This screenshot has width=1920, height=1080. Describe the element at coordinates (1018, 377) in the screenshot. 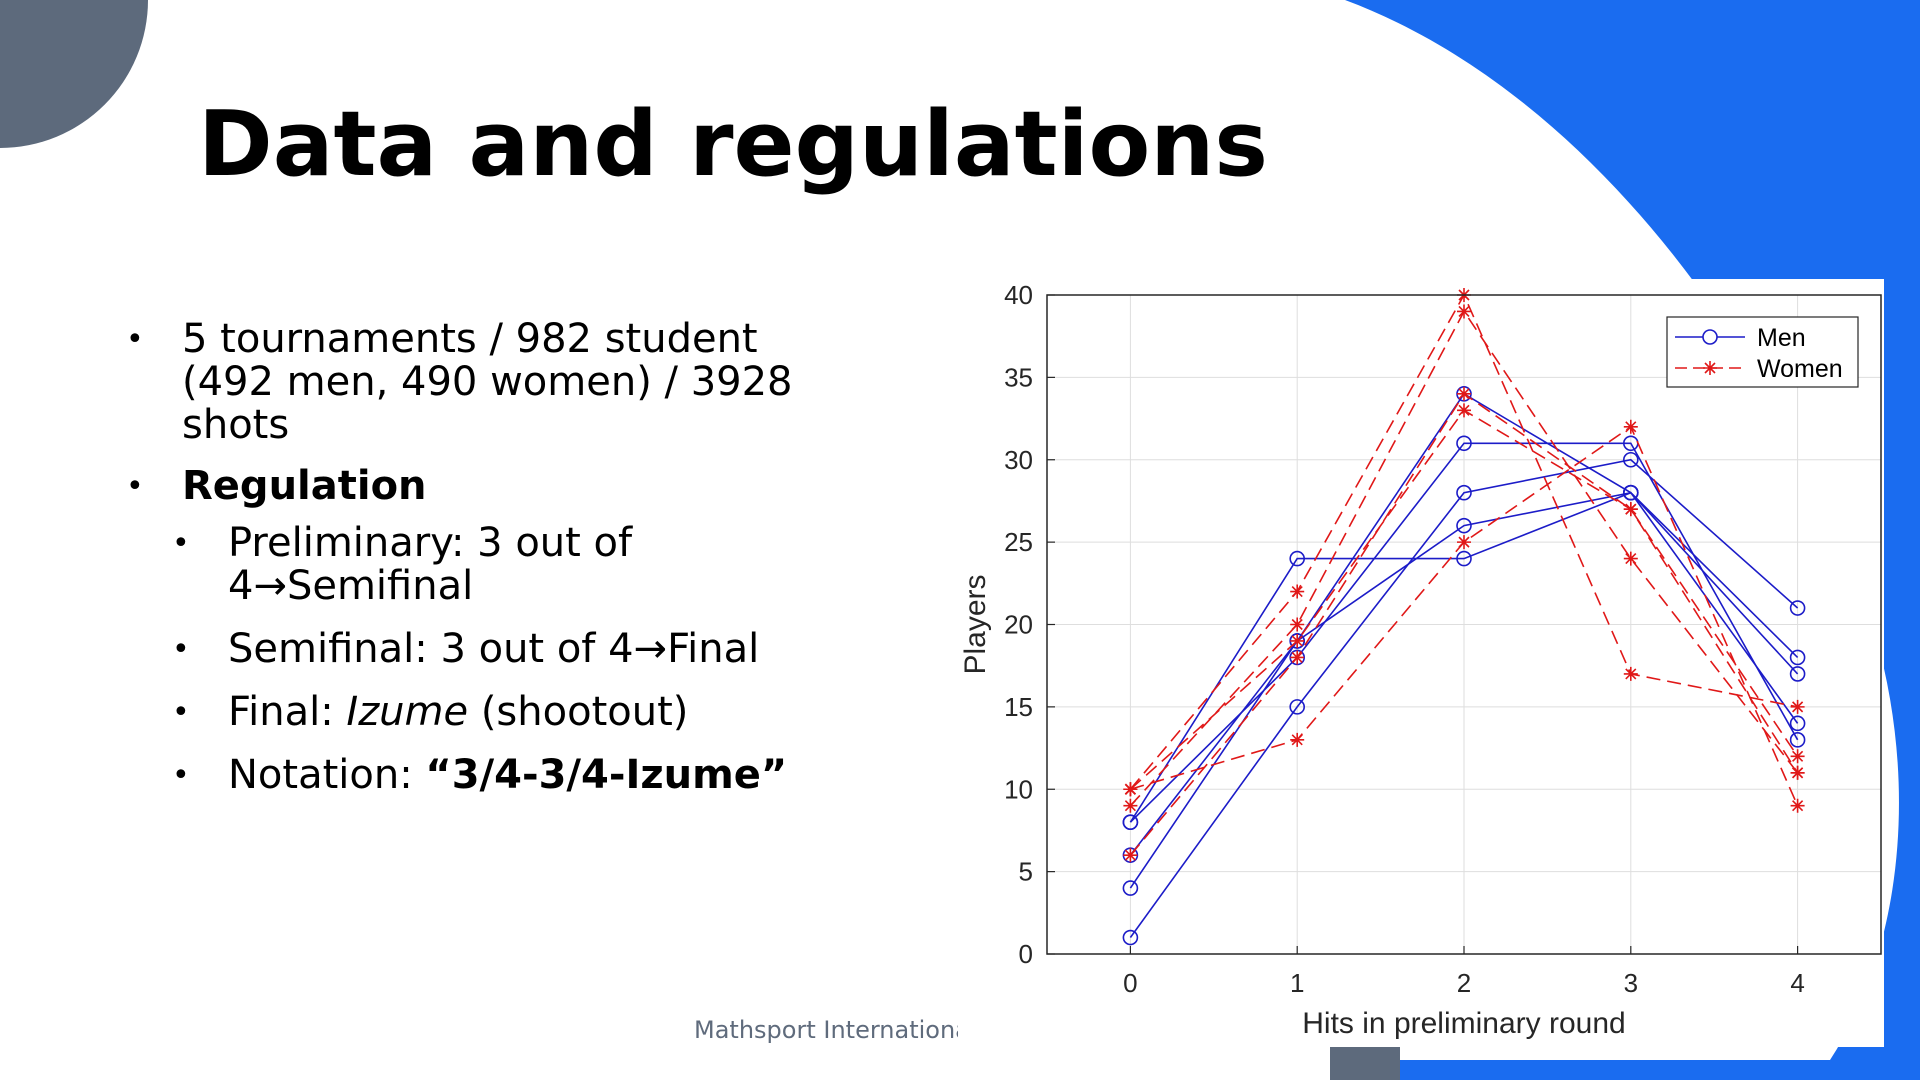

I see `y-tick-label: 35` at that location.